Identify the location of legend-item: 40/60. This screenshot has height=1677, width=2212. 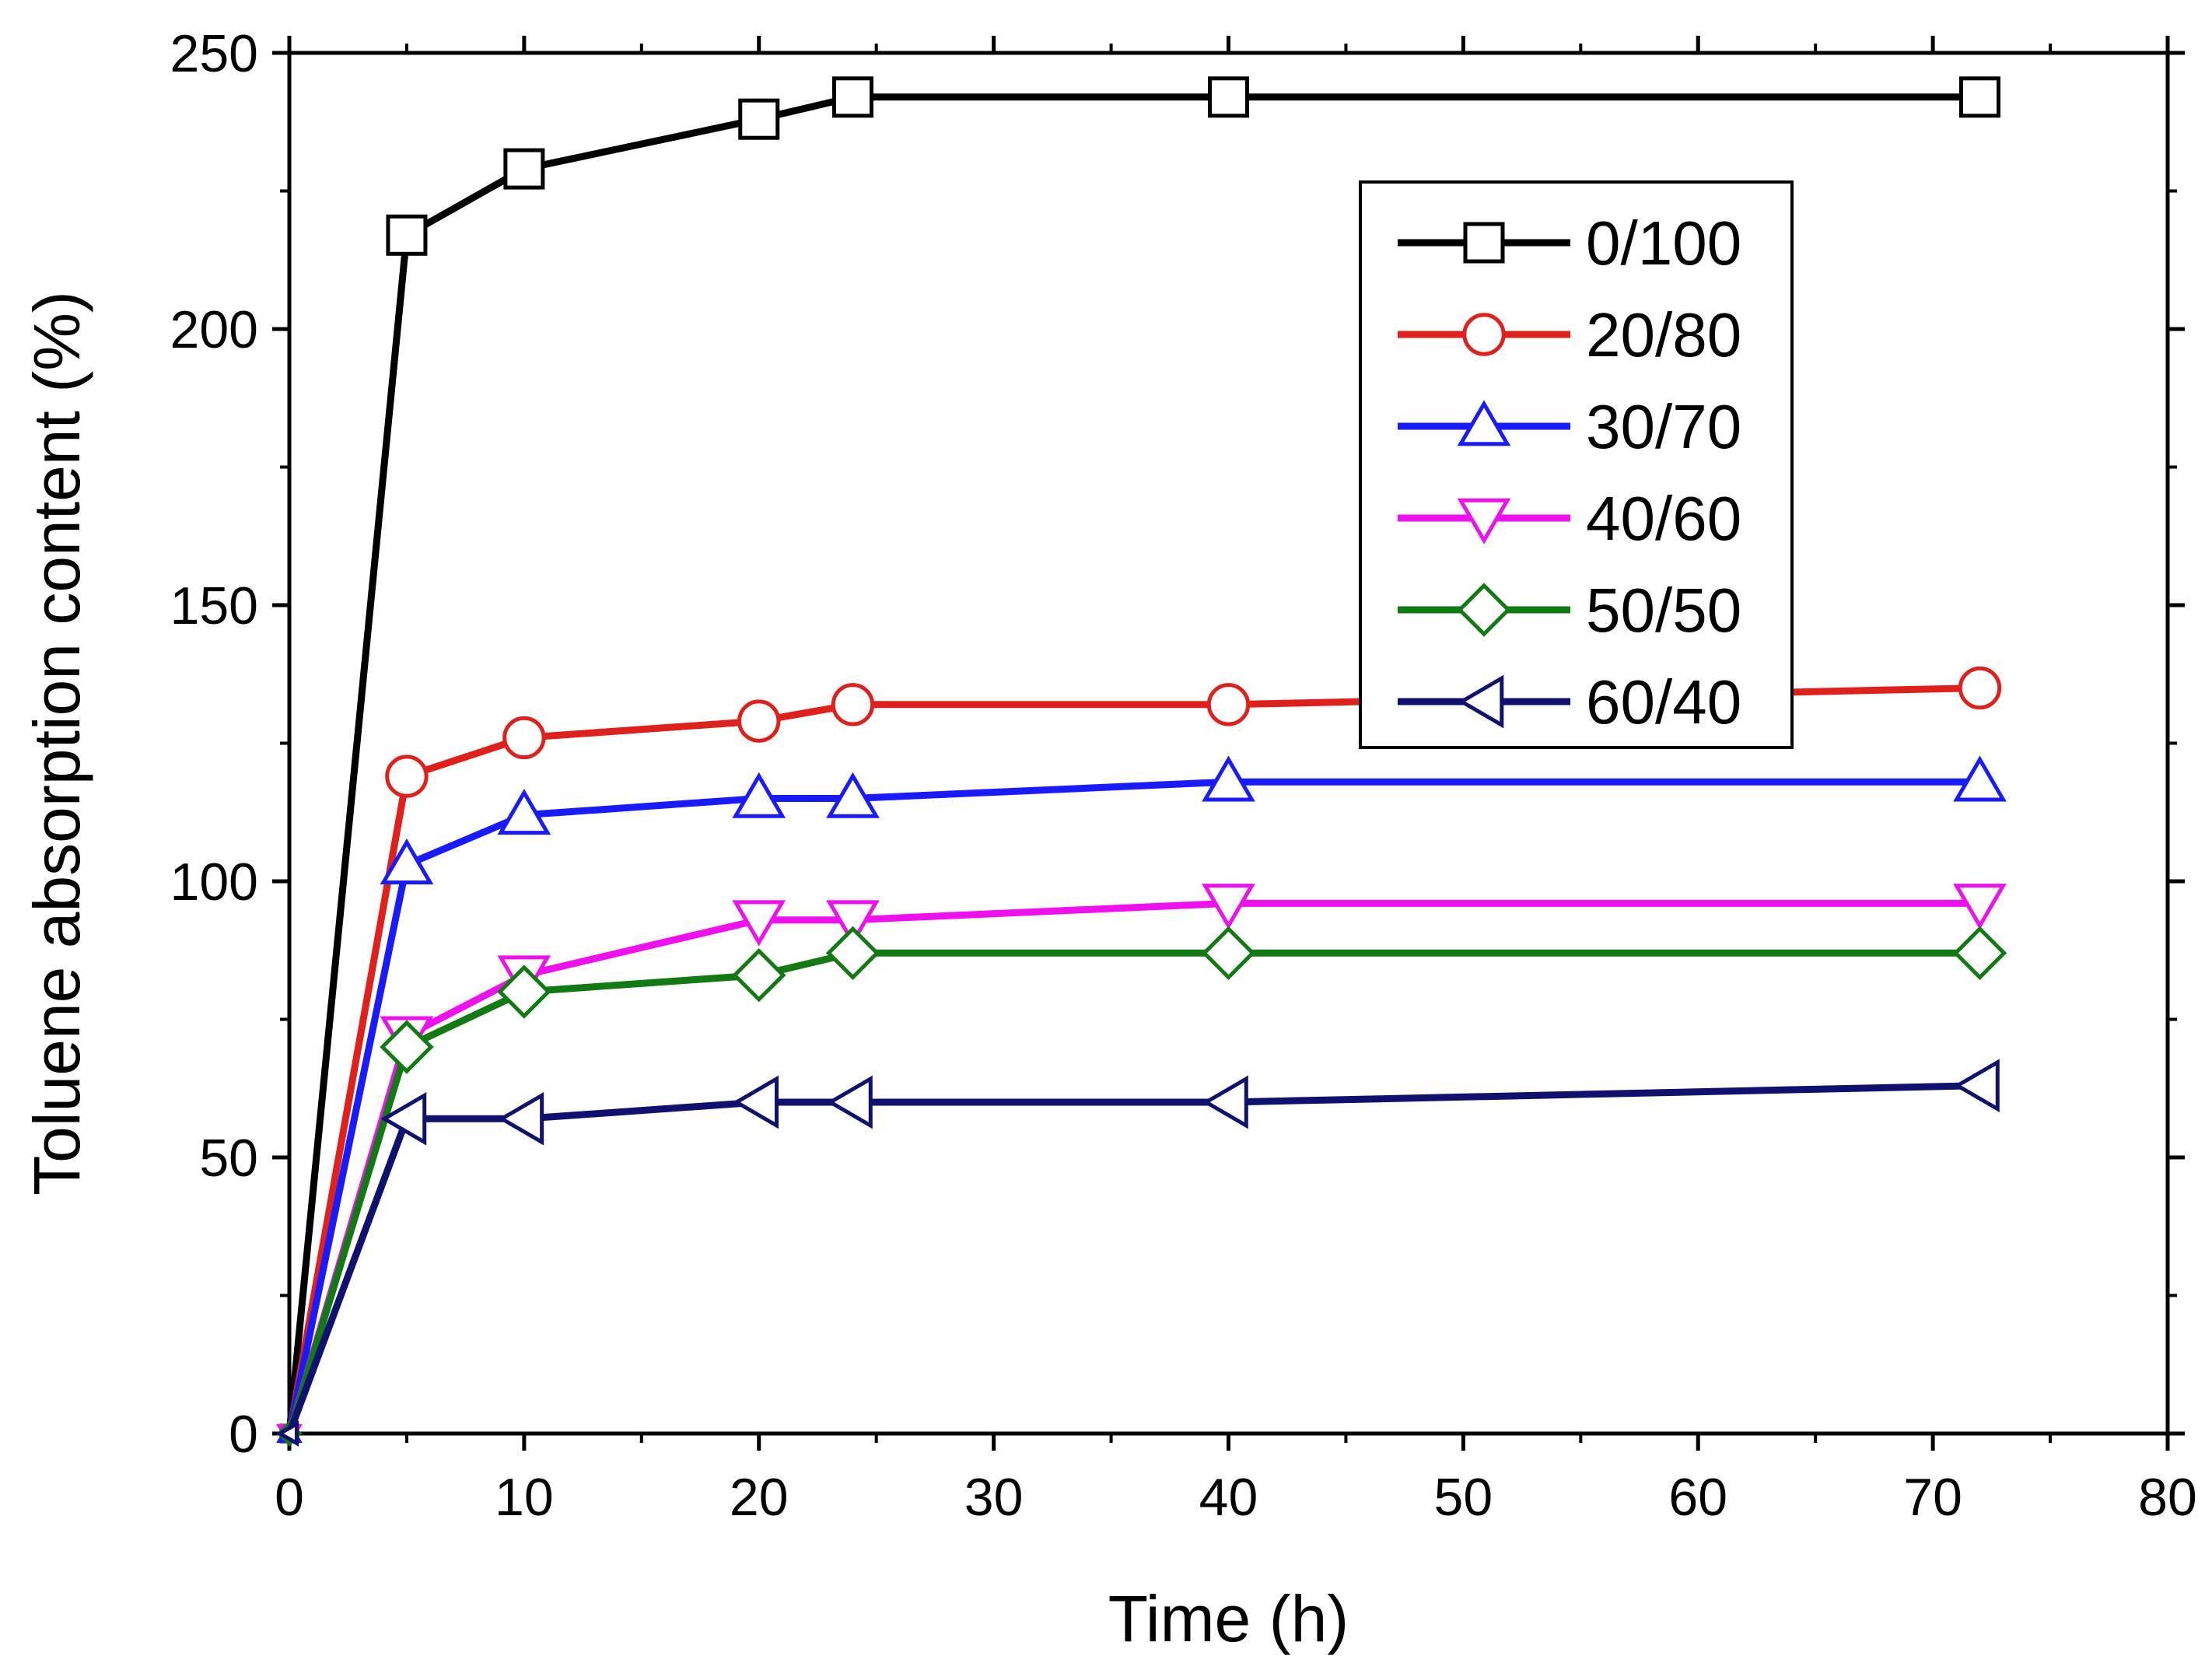
(1570, 518).